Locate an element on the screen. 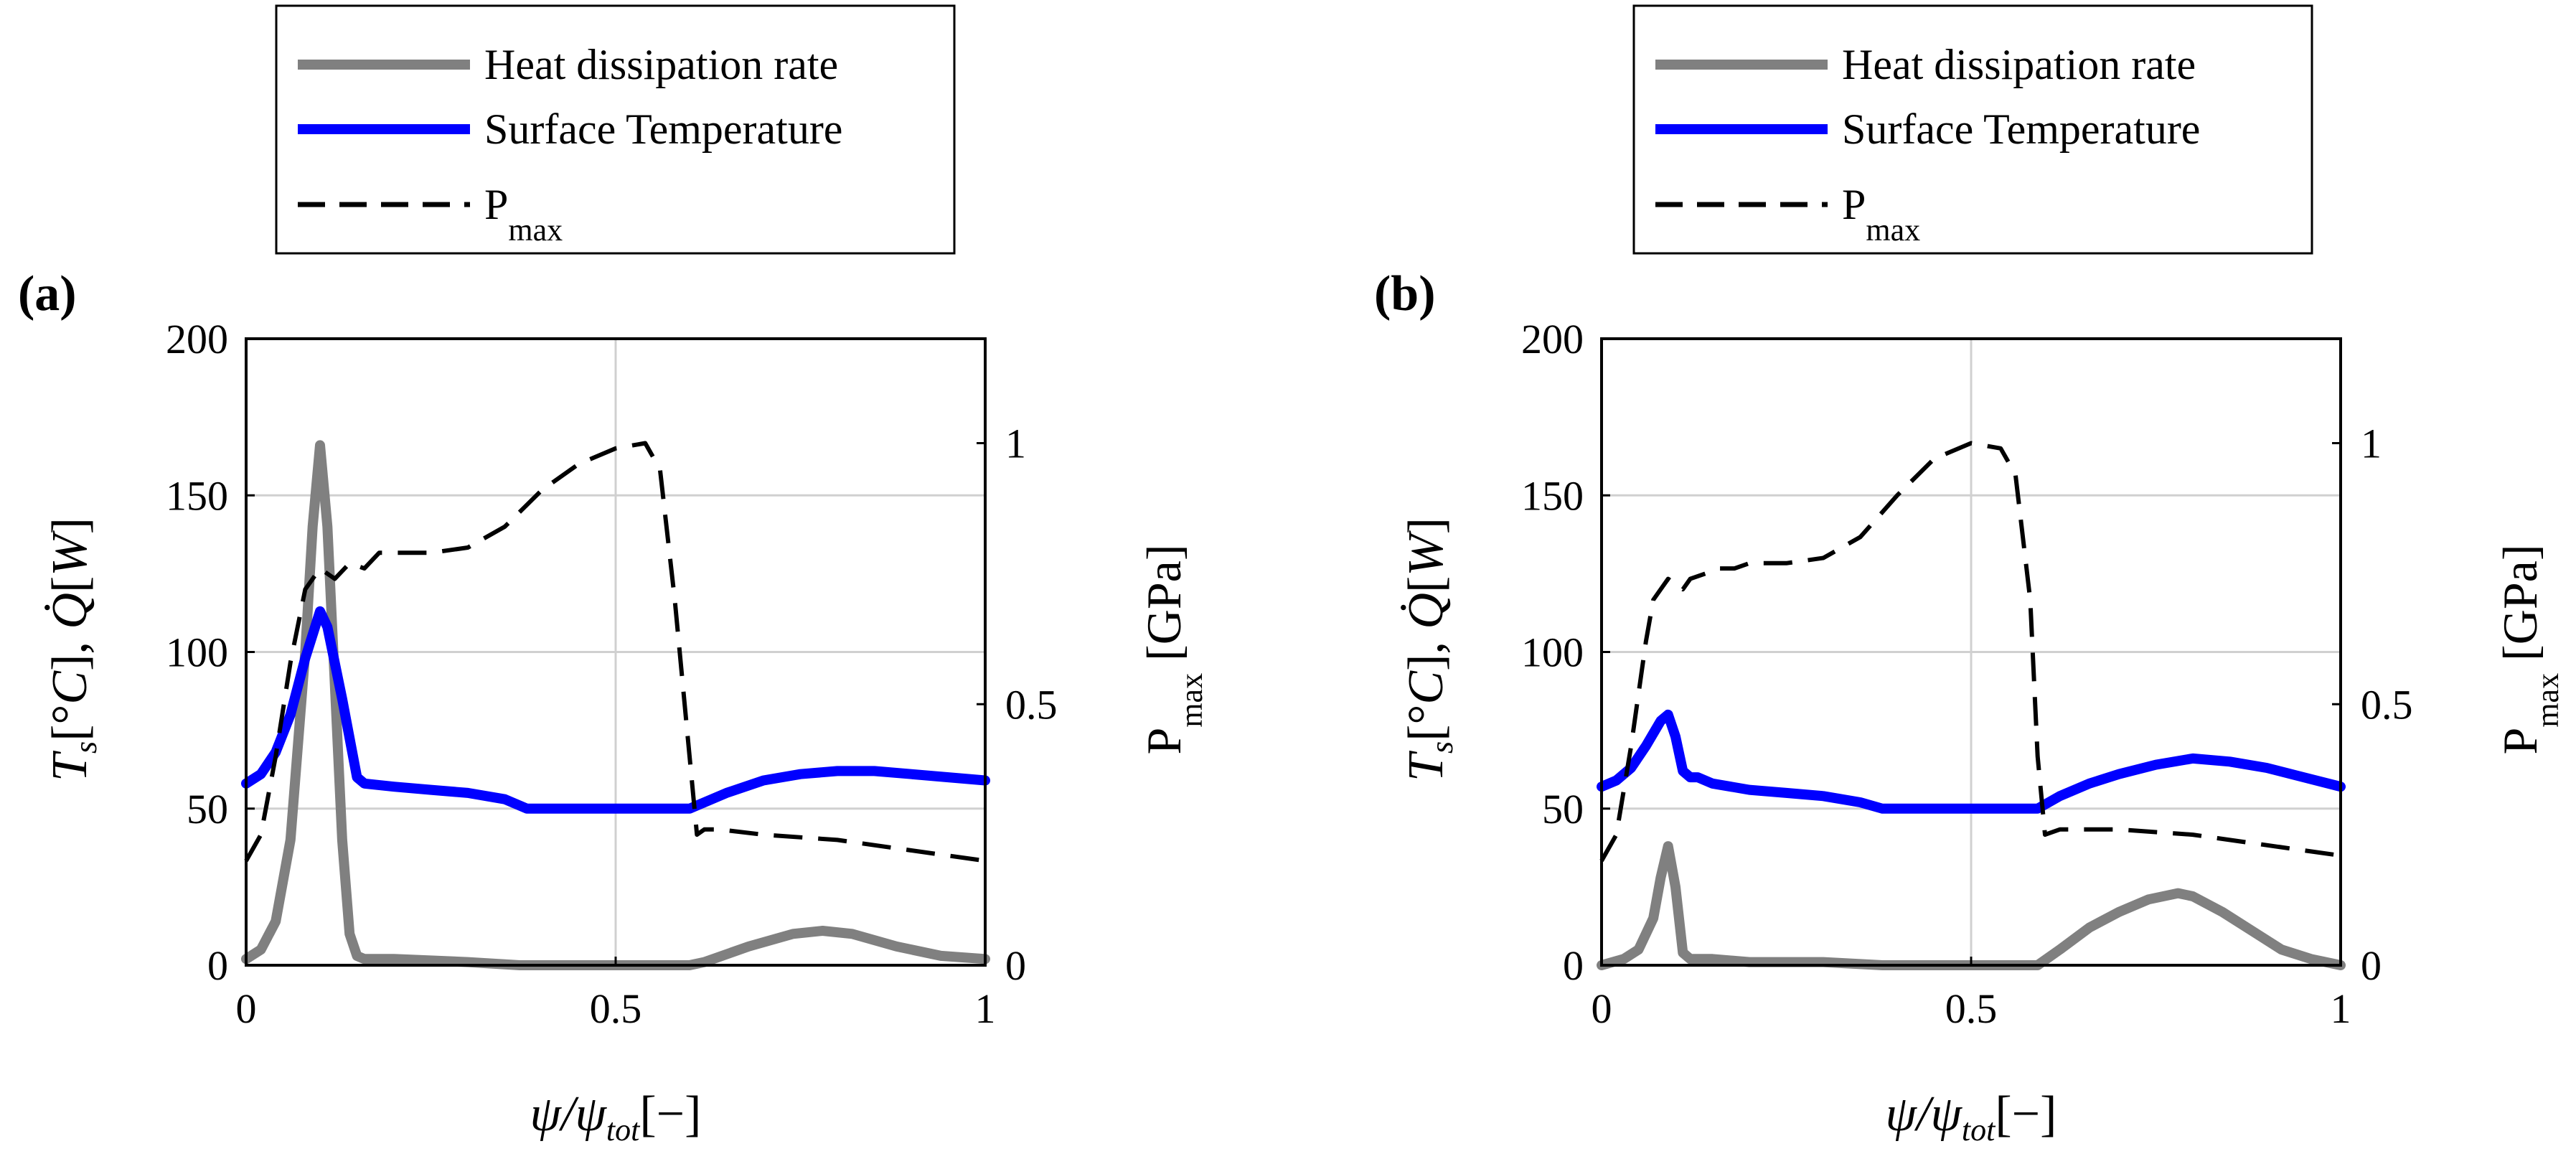  panel-label: (b) is located at coordinates (1405, 294).